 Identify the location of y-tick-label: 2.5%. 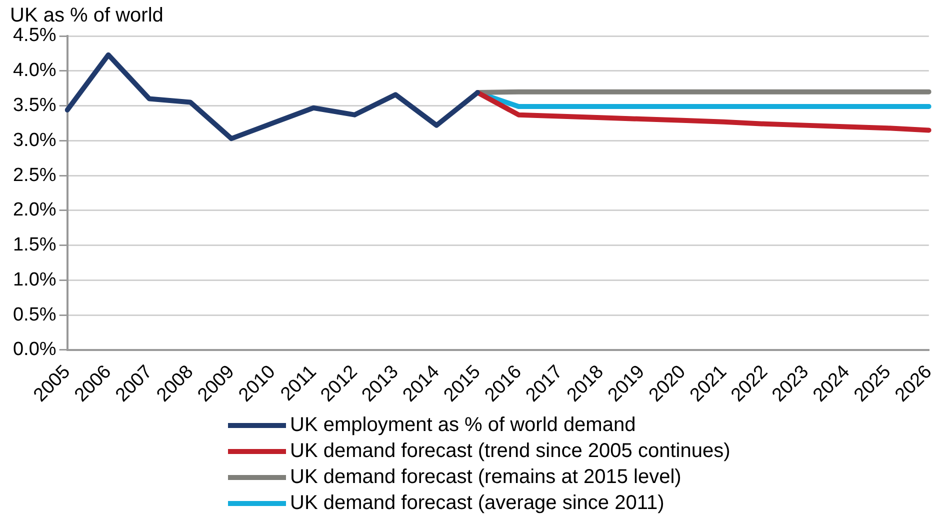
(34, 175).